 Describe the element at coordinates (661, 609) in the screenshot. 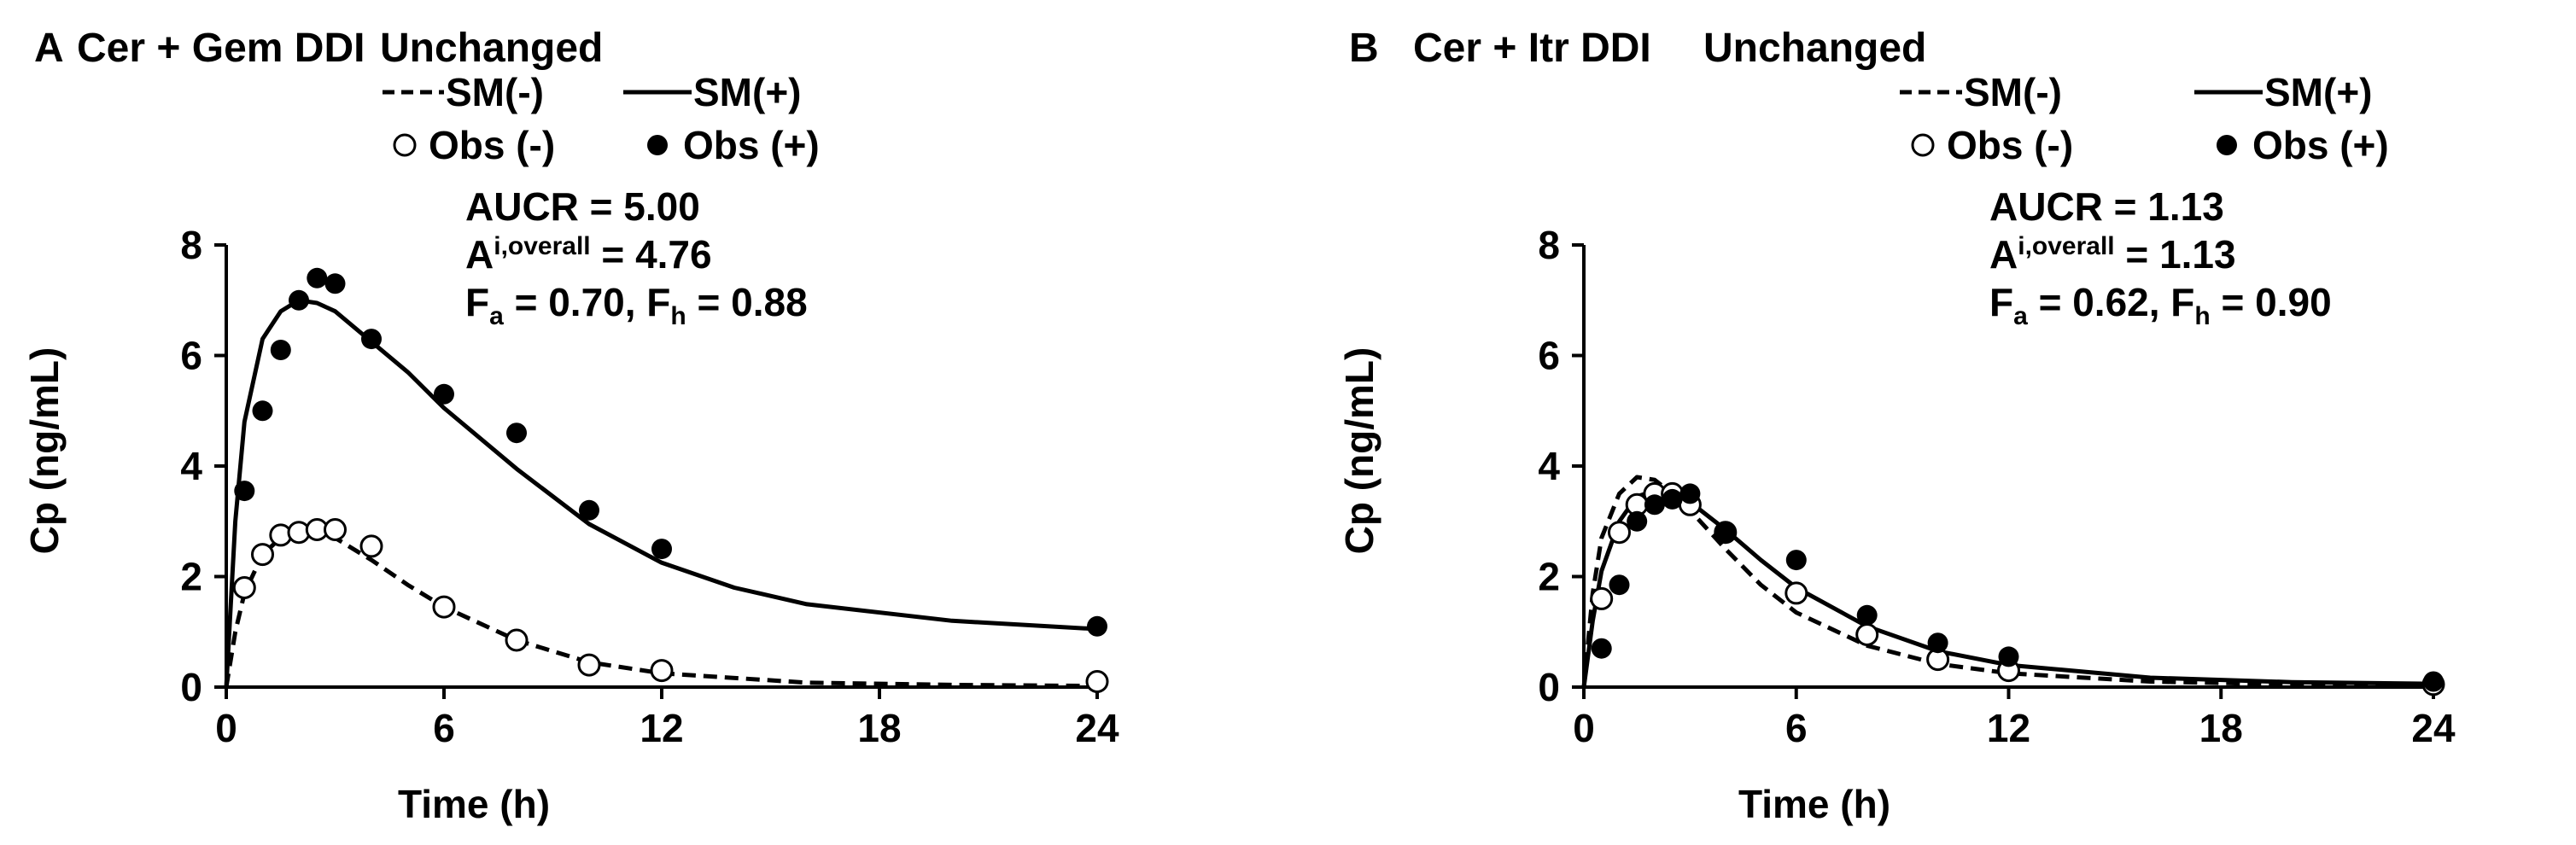

I see `panel-a-sm-minus-line` at that location.